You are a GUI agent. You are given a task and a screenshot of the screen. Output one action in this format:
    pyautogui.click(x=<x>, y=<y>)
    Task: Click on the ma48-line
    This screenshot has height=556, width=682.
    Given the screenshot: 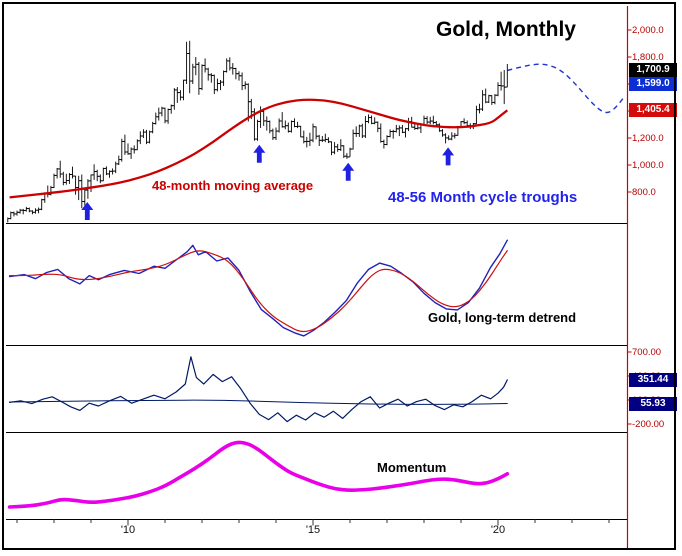 What is the action you would take?
    pyautogui.click(x=259, y=148)
    